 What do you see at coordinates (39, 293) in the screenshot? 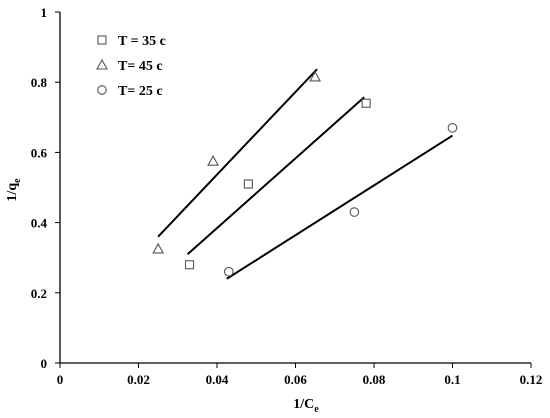
I see `y-tick-label: 0.2` at bounding box center [39, 293].